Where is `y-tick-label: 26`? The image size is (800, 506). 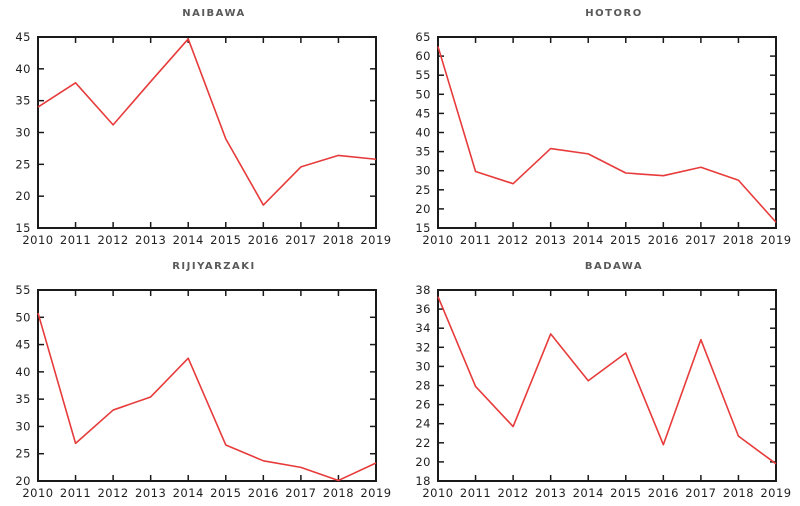
y-tick-label: 26 is located at coordinates (423, 405).